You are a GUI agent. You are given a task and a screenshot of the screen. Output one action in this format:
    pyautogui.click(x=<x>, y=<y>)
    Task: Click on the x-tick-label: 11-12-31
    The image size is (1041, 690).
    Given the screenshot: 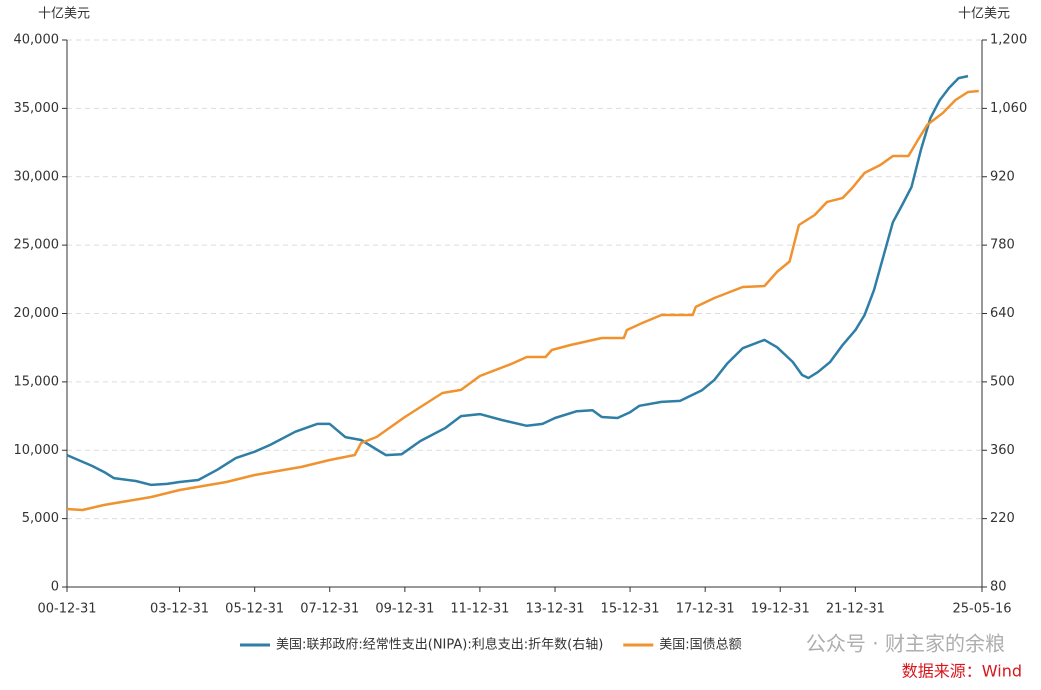 What is the action you would take?
    pyautogui.click(x=479, y=609)
    